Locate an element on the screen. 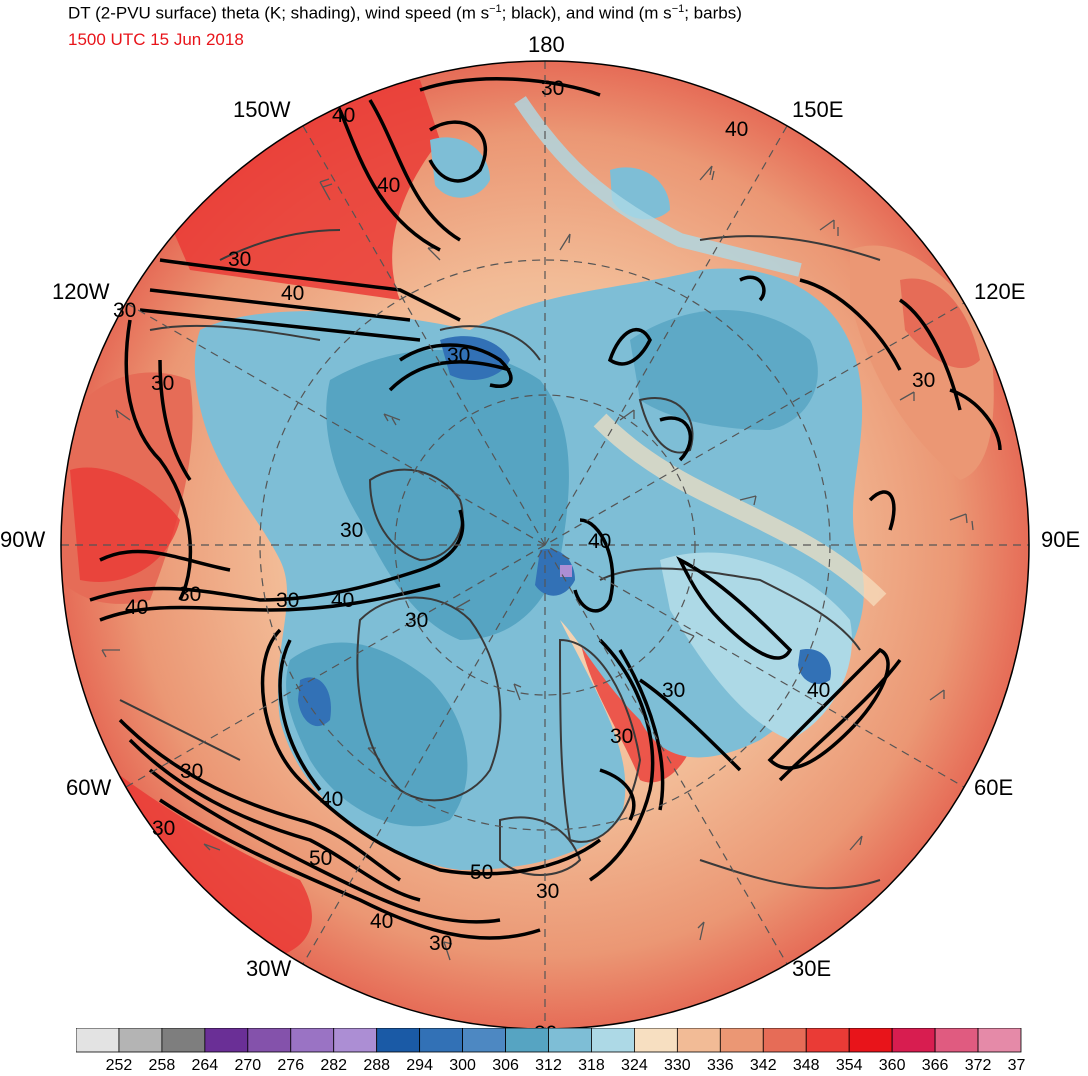 The width and height of the screenshot is (1088, 1076). lon-label-90e: 90E is located at coordinates (1060, 539).